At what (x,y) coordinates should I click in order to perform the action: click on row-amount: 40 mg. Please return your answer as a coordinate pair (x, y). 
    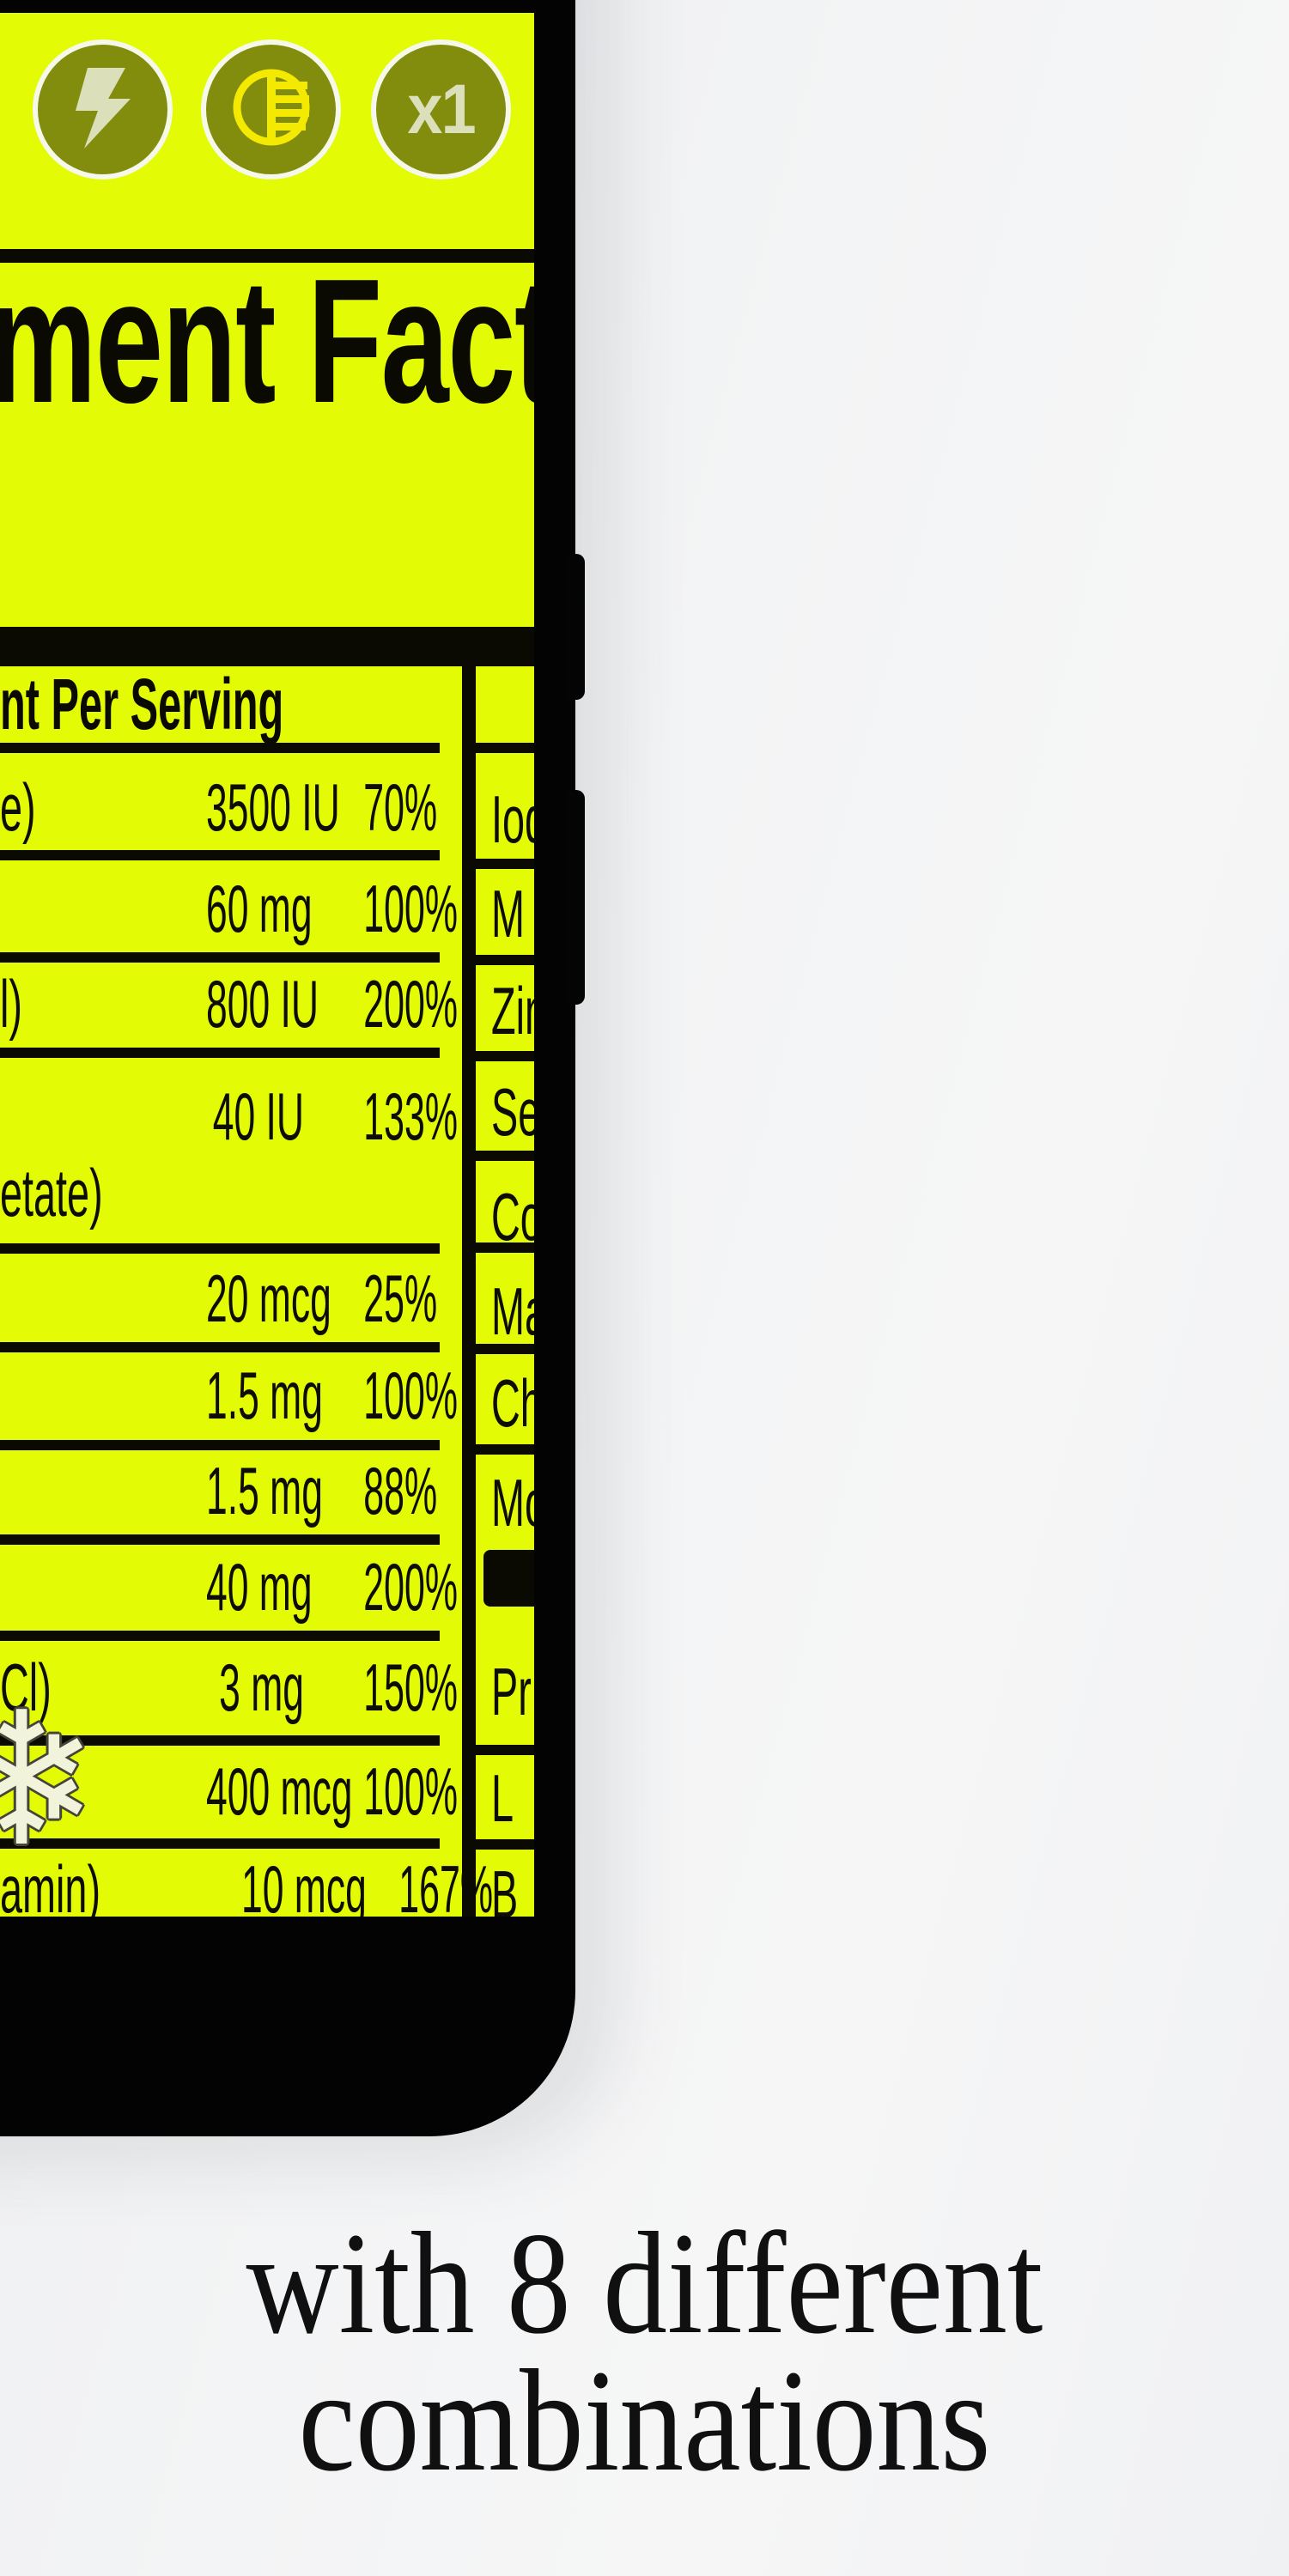
    Looking at the image, I should click on (260, 1587).